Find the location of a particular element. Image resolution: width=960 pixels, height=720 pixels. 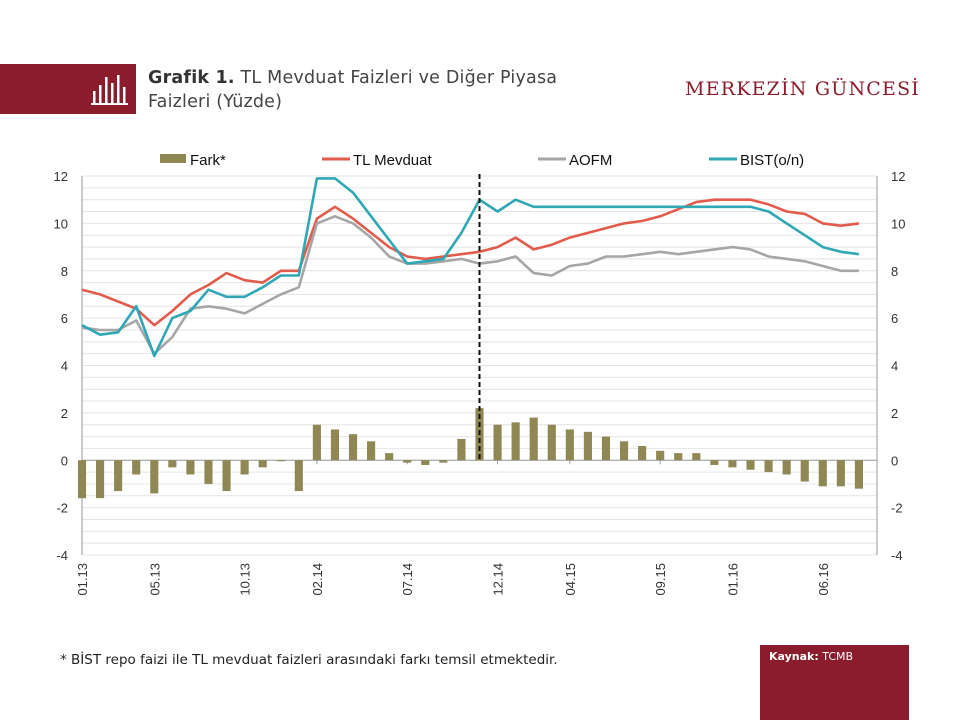

y-tick-label: 2 is located at coordinates (64, 413).